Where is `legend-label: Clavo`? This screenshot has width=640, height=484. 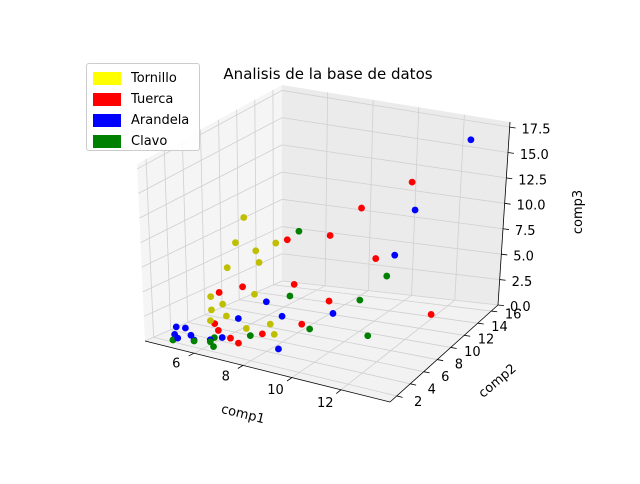
legend-label: Clavo is located at coordinates (149, 141).